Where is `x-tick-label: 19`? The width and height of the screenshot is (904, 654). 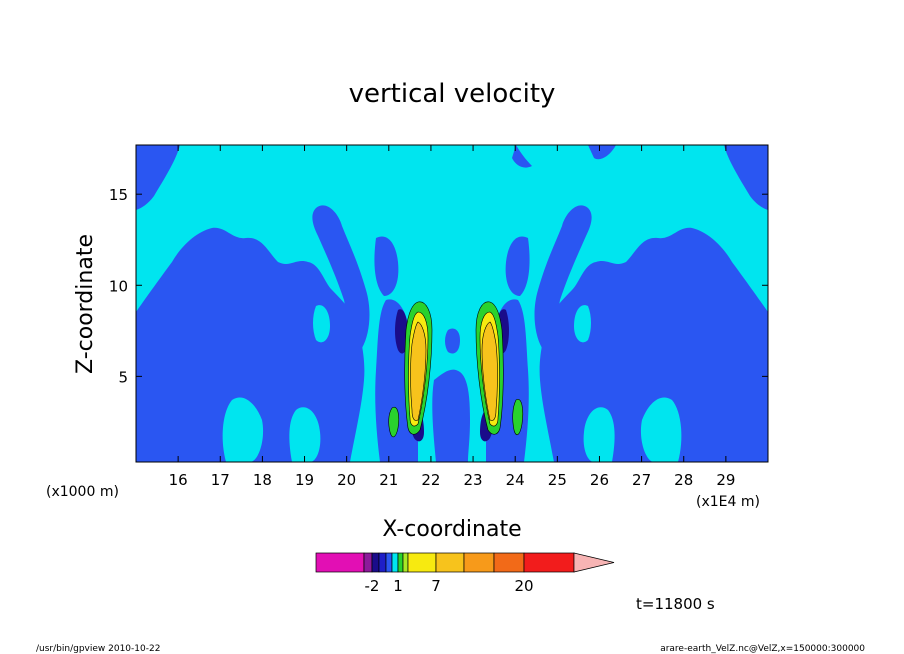 x-tick-label: 19 is located at coordinates (304, 480).